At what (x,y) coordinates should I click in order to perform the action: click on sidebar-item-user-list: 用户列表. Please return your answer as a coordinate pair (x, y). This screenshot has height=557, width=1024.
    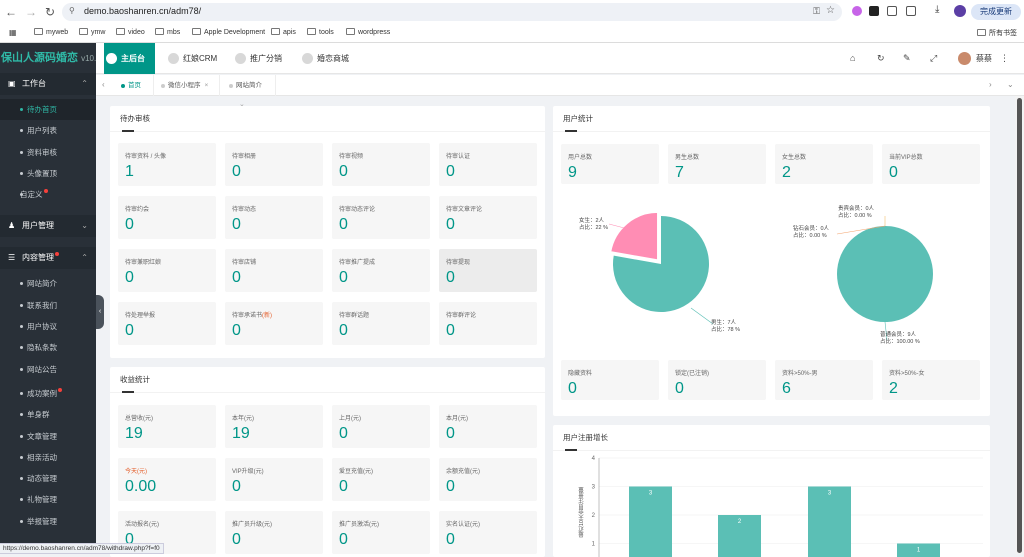
    Looking at the image, I should click on (48, 130).